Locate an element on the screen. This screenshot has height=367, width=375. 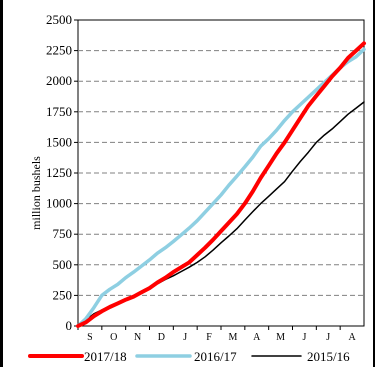
x-tick-label: N is located at coordinates (137, 337).